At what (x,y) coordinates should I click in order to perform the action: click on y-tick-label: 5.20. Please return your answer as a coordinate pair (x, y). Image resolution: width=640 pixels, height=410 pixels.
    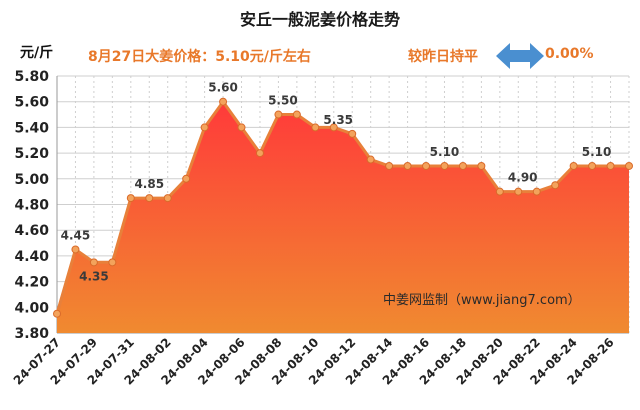
    Looking at the image, I should click on (31, 154).